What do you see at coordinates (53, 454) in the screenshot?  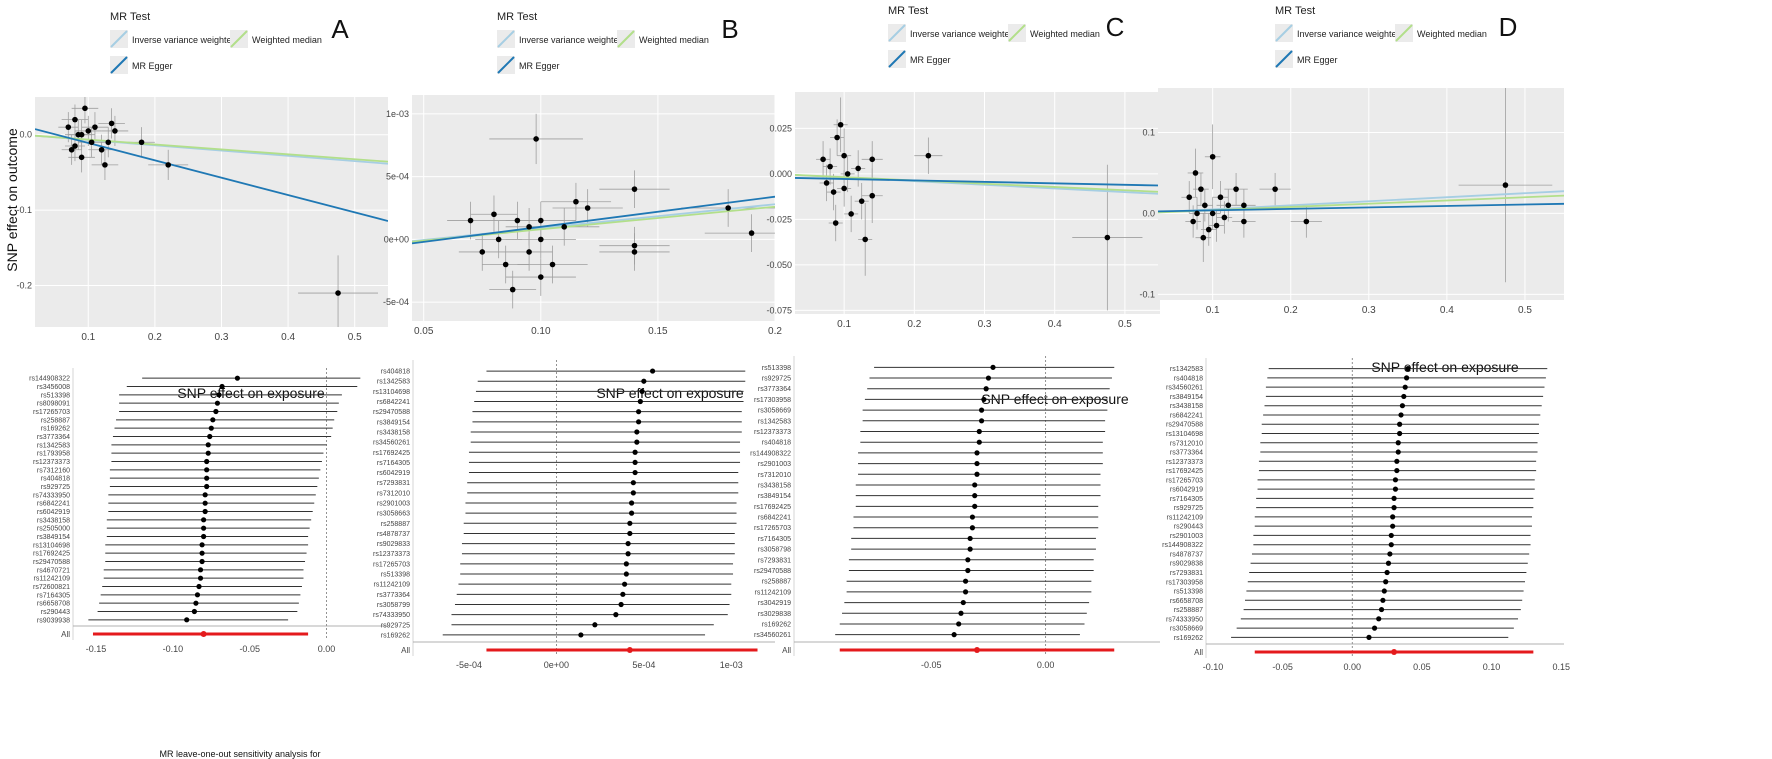 I see `snp-label: rs1793958` at bounding box center [53, 454].